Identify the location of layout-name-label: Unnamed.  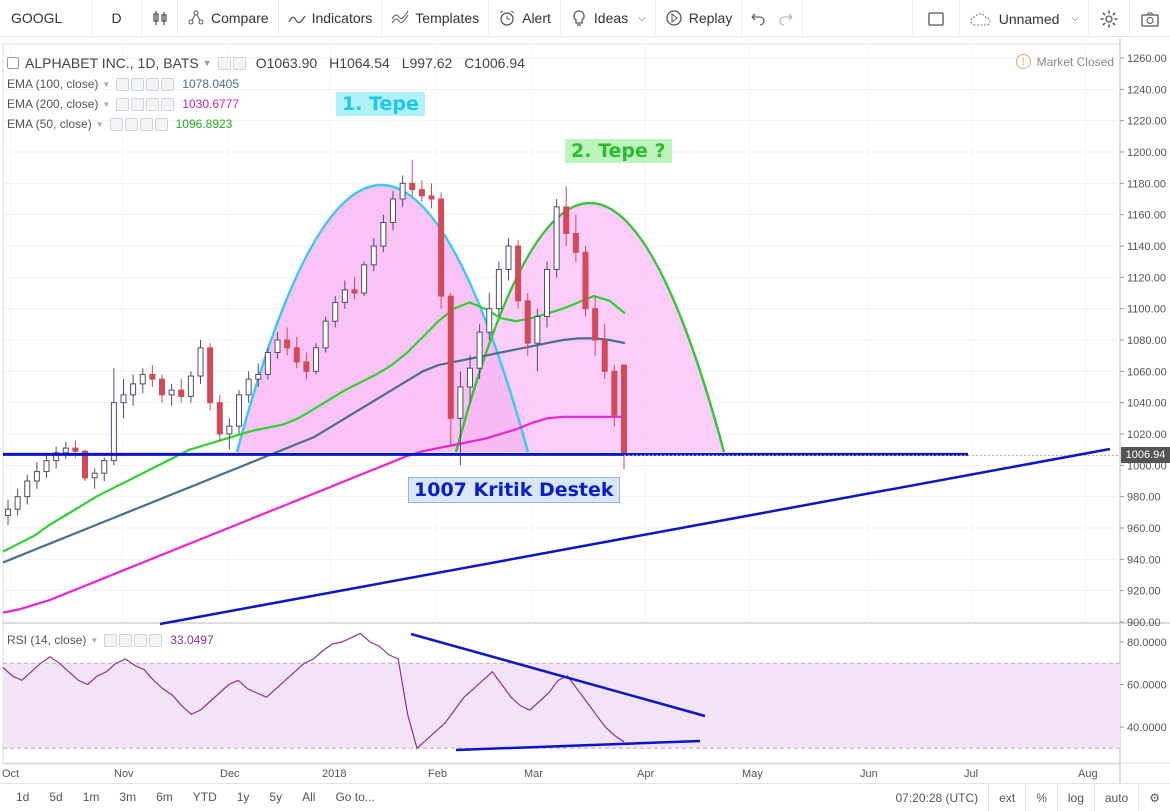
(1029, 18).